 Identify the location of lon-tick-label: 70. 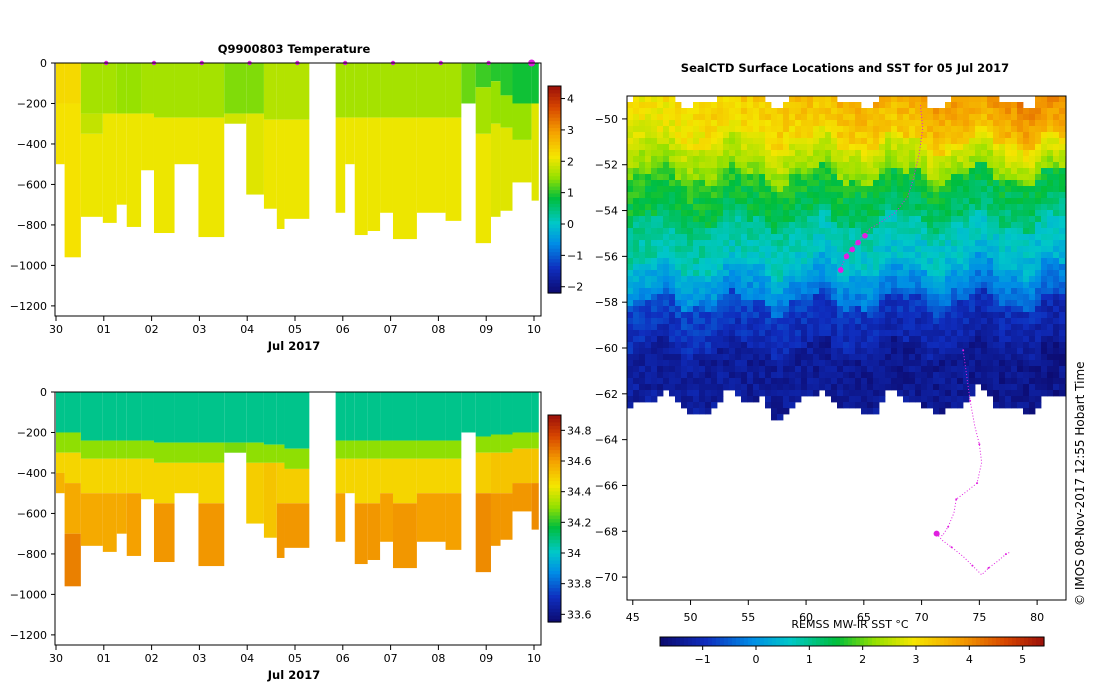
(922, 617).